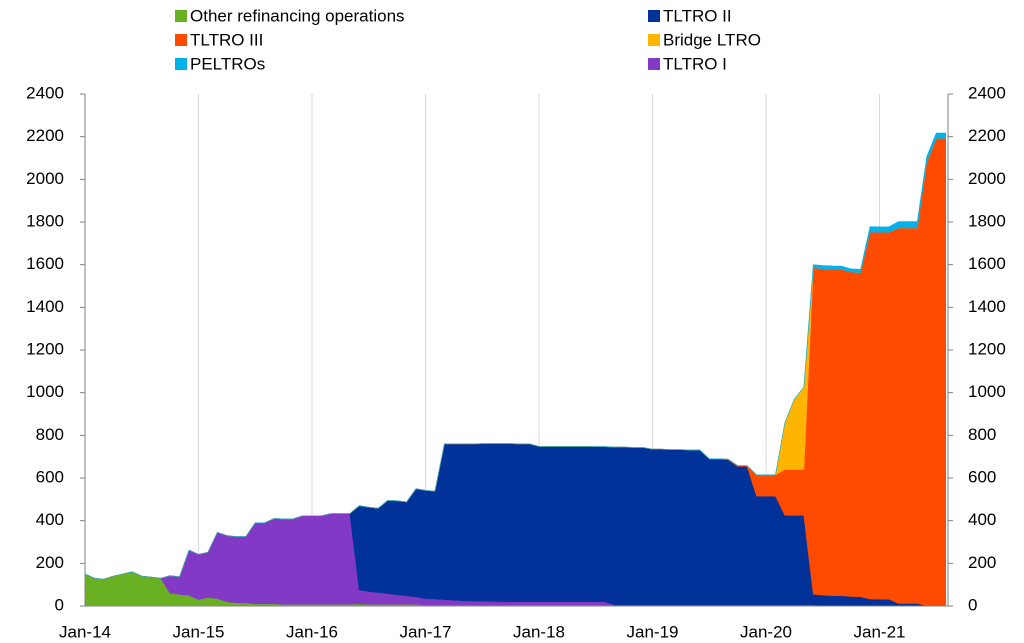 Image resolution: width=1024 pixels, height=643 pixels. What do you see at coordinates (982, 476) in the screenshot?
I see `y2-tick-label: 600` at bounding box center [982, 476].